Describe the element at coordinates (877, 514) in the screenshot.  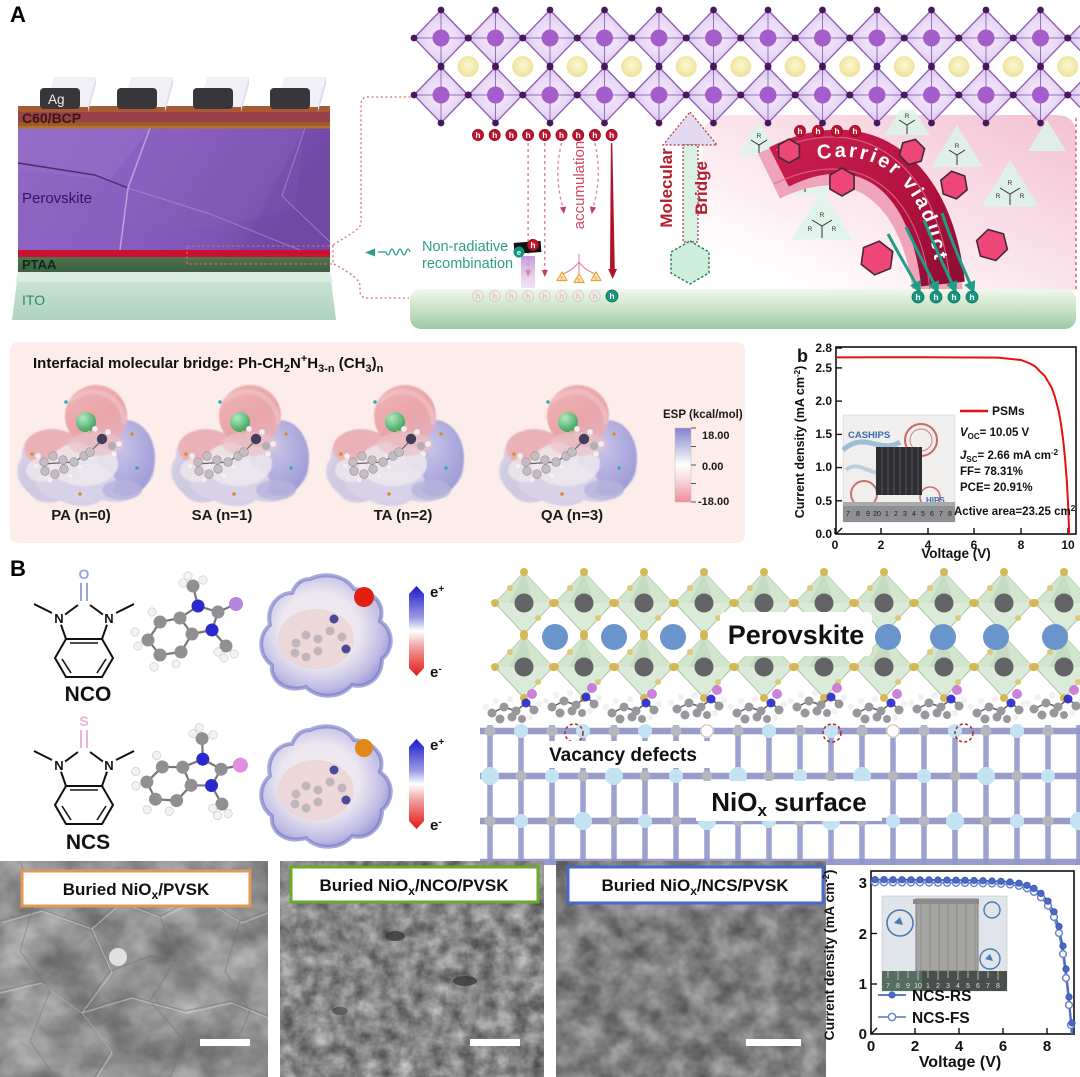
I see `svg-text: 20` at that location.